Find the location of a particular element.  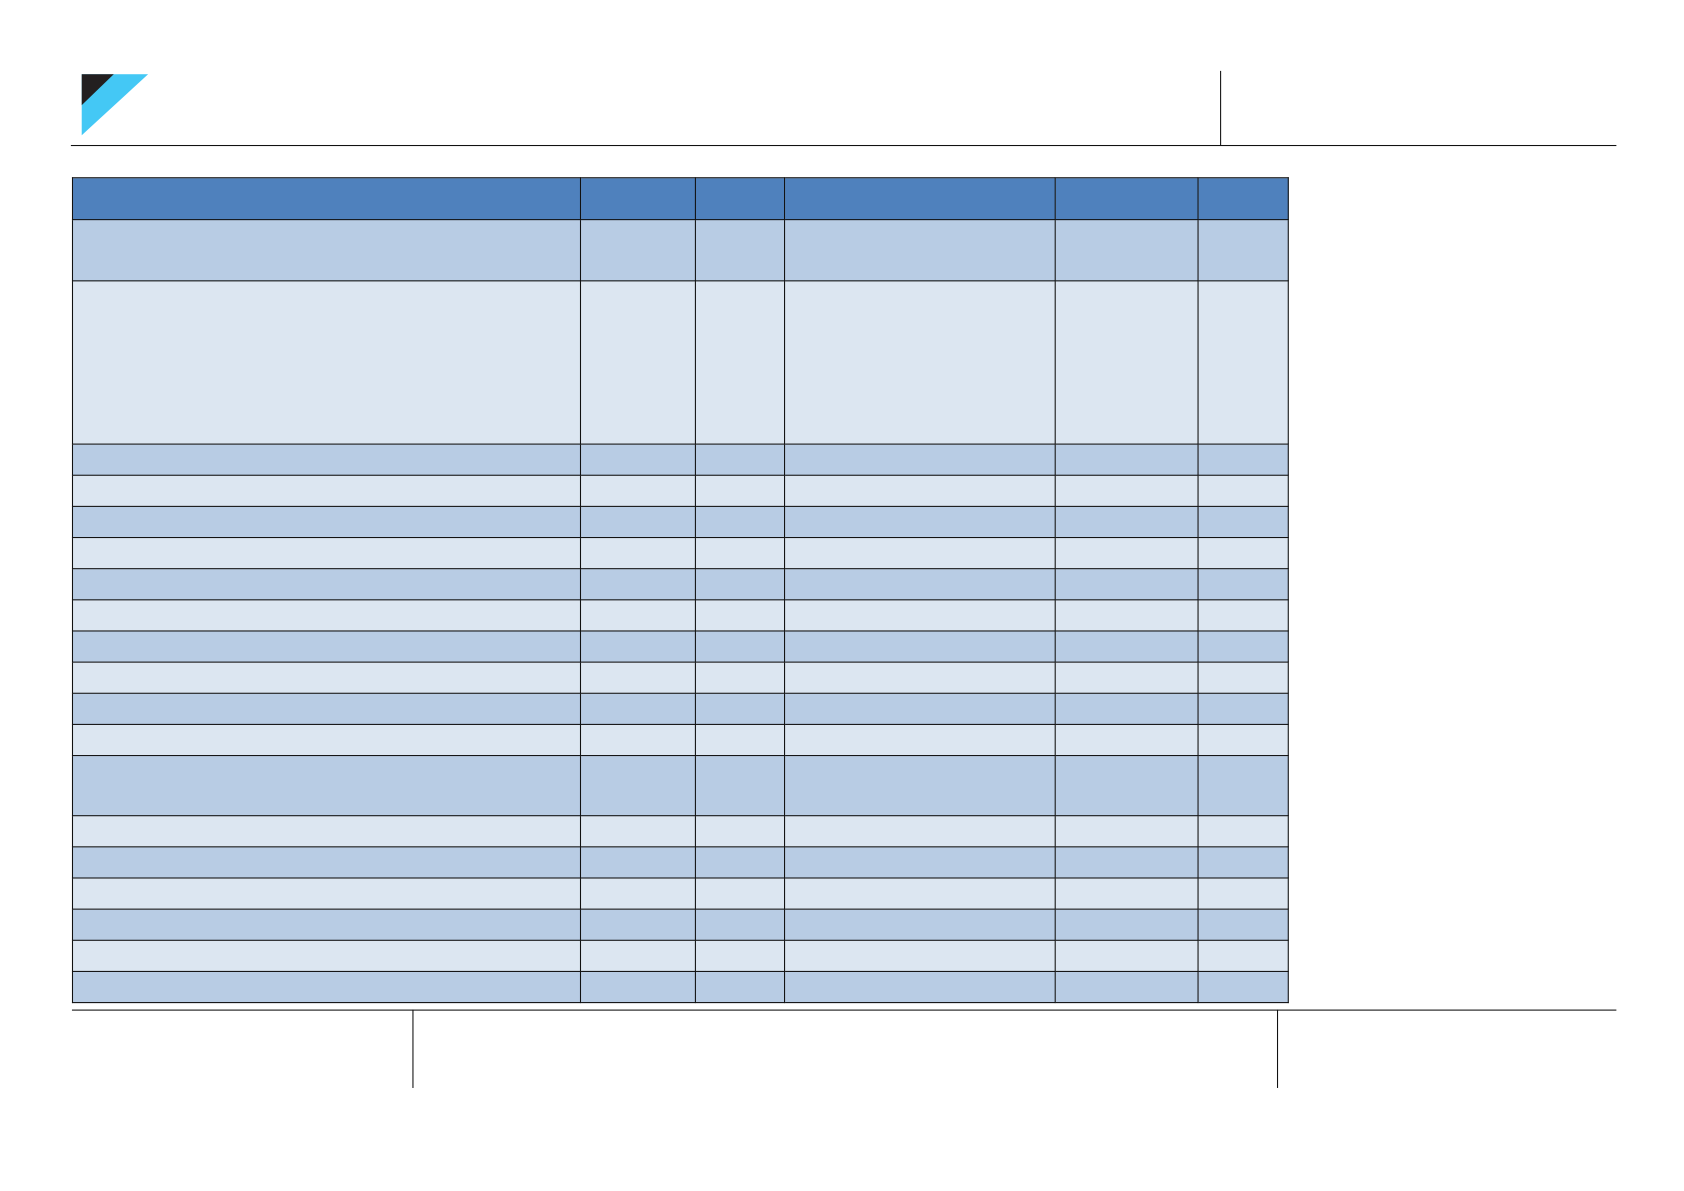

footer-divider-right is located at coordinates (1277, 1048).